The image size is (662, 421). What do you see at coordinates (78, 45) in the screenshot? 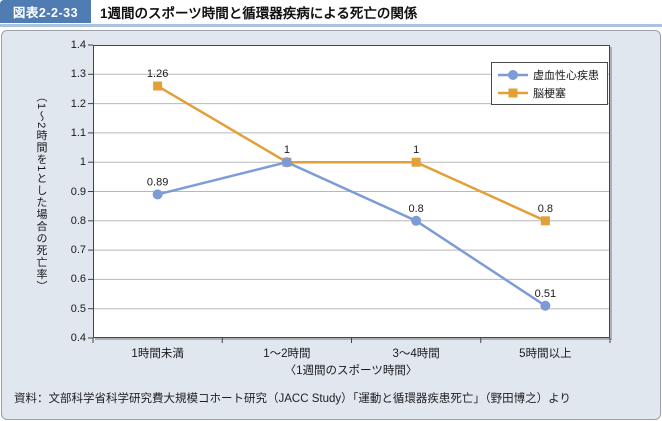
I see `y-tick-label: 1.4` at bounding box center [78, 45].